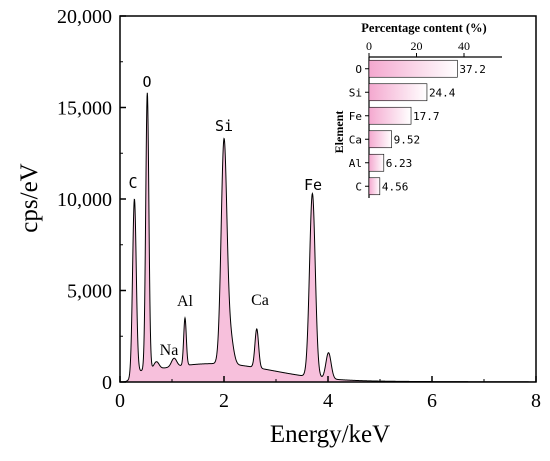 The image size is (550, 461). What do you see at coordinates (417, 46) in the screenshot?
I see `inset-x-tick-label: 20` at bounding box center [417, 46].